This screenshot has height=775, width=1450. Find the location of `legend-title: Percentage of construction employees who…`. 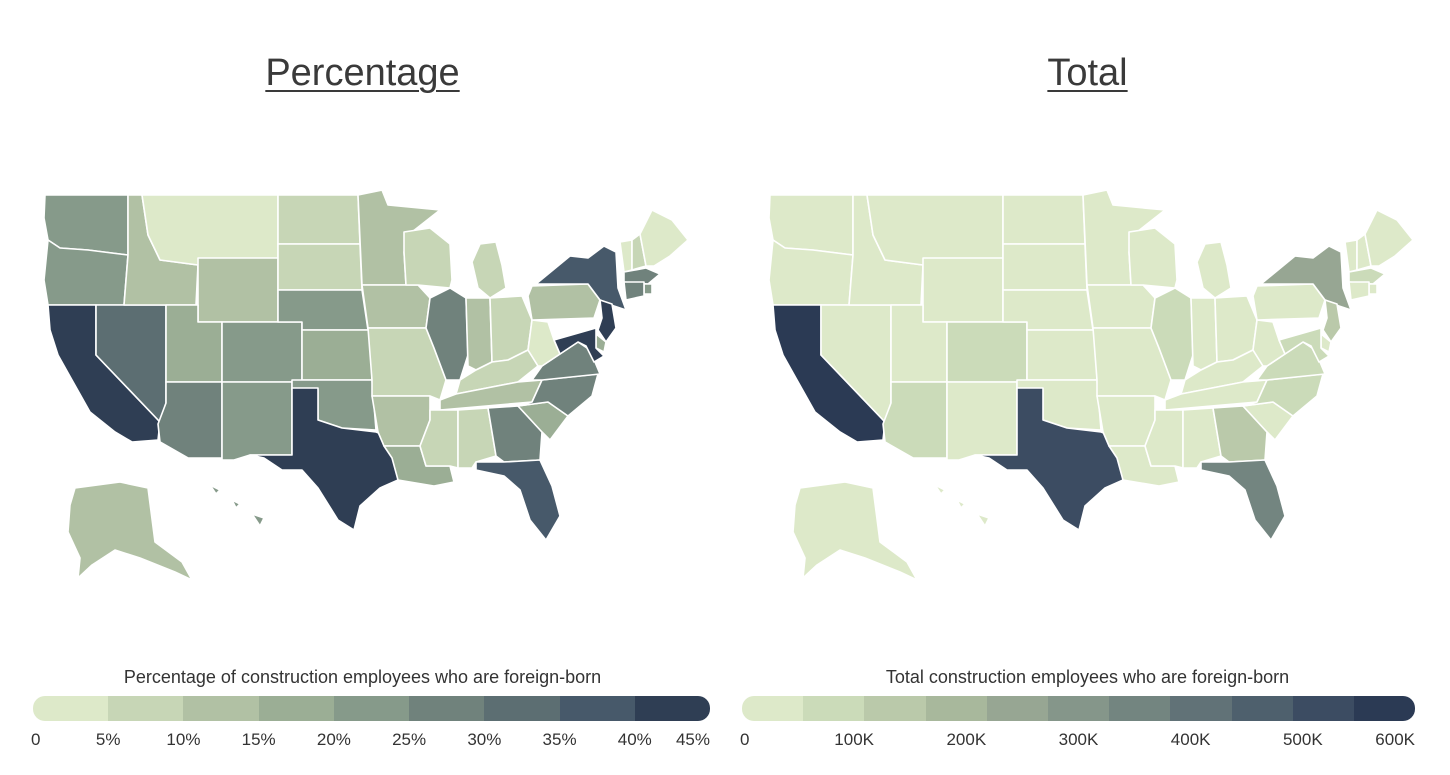

legend-title: Percentage of construction employees who… is located at coordinates (362, 677).